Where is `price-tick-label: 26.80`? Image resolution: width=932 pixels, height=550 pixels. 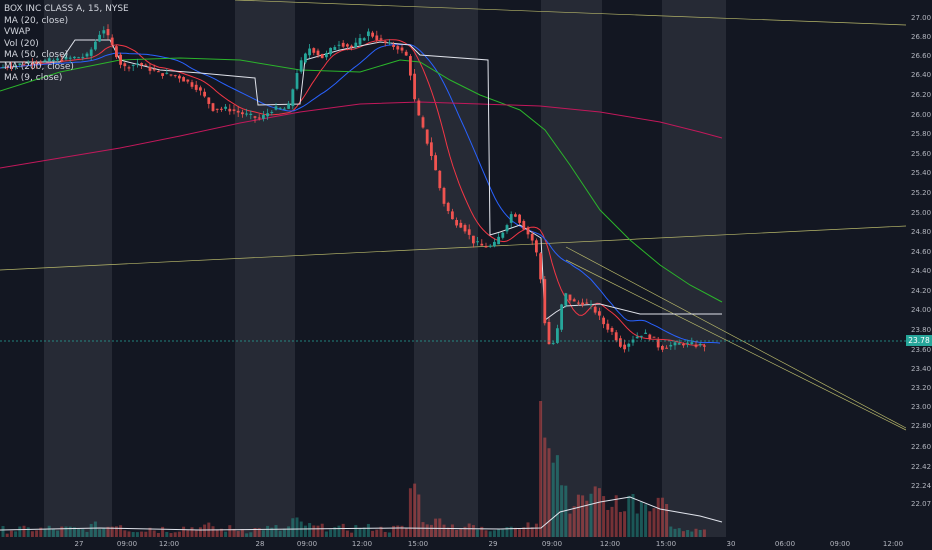
price-tick-label: 26.80 is located at coordinates (921, 37).